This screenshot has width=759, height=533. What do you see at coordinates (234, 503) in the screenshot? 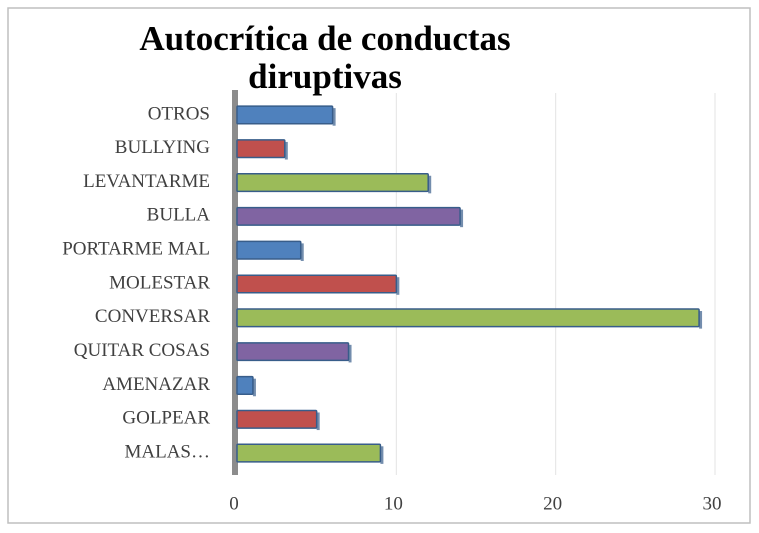
I see `x-tick-label: 0` at bounding box center [234, 503].